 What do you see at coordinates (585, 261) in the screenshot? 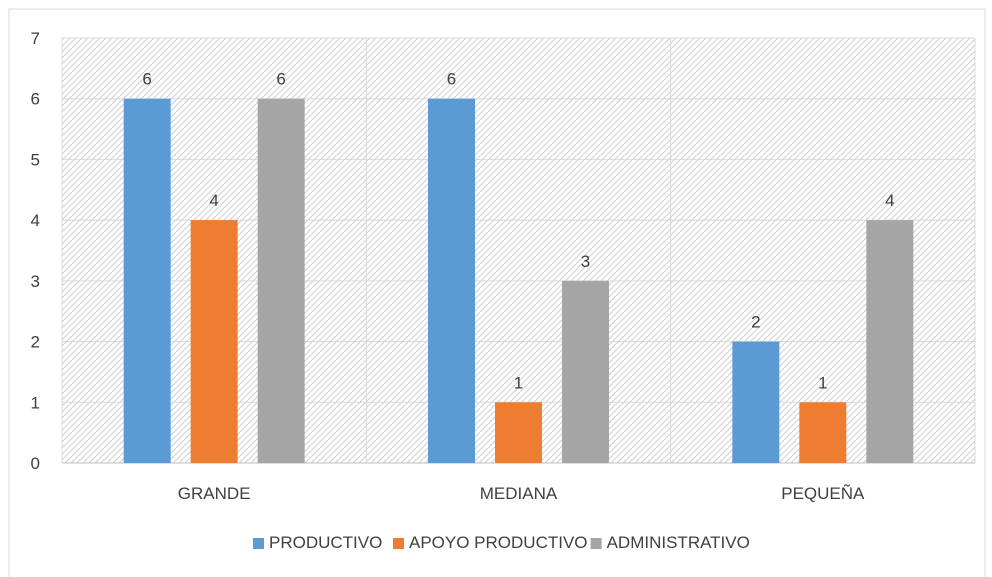
I see `data-label: 3` at bounding box center [585, 261].